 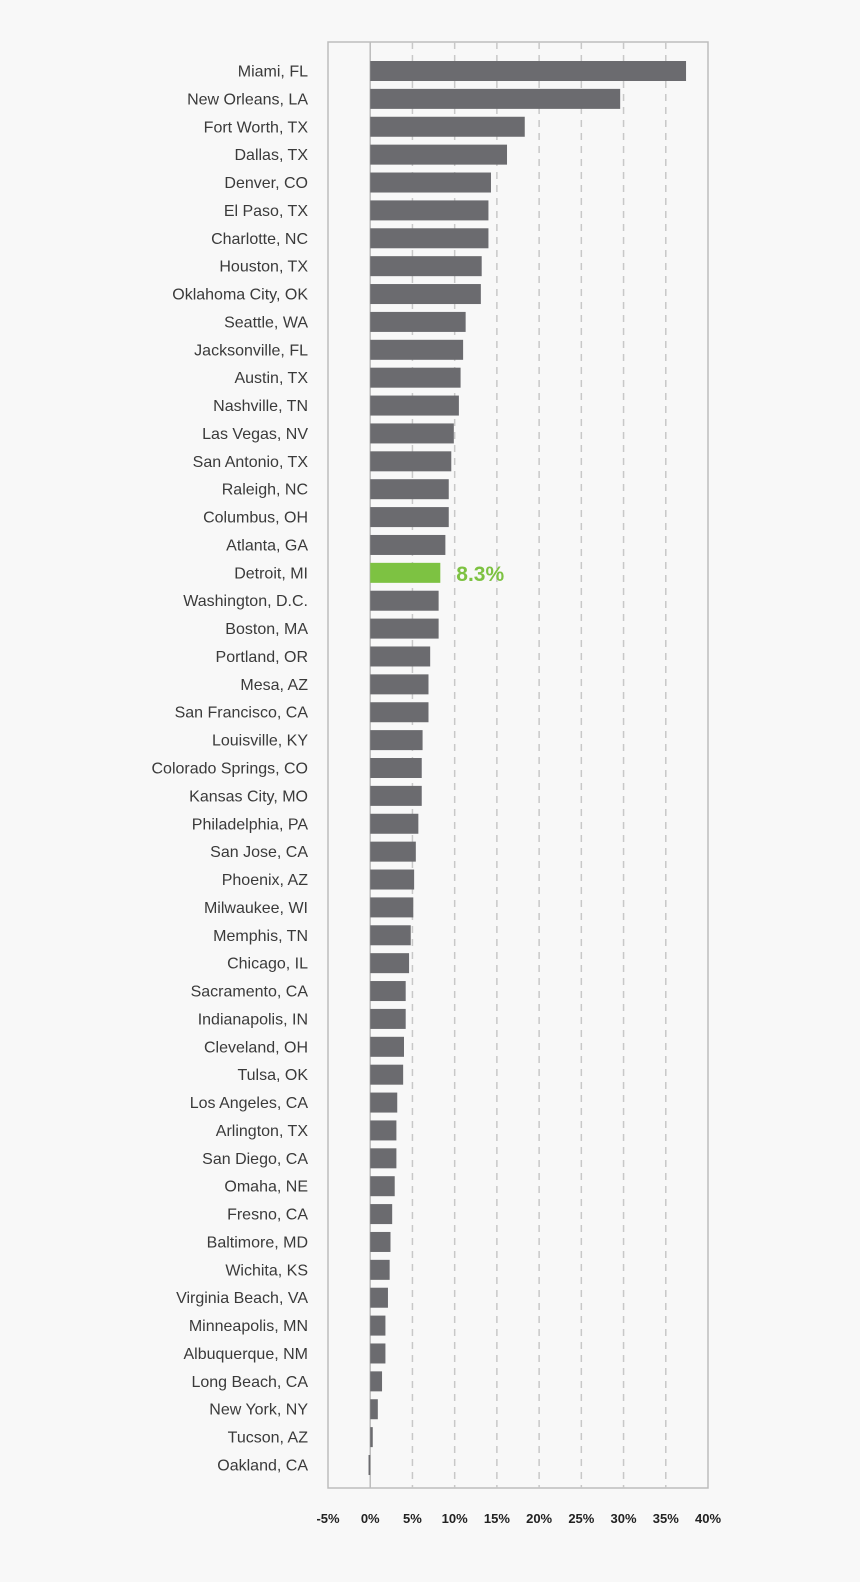 I want to click on category-label: San Antonio, TX, so click(x=251, y=462).